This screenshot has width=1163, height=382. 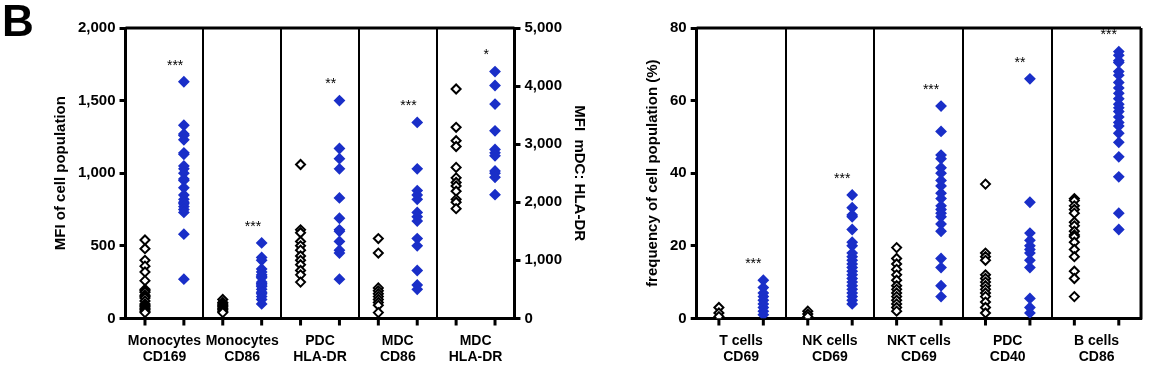 I want to click on x-tick-label: NK cells CD69, so click(x=830, y=348).